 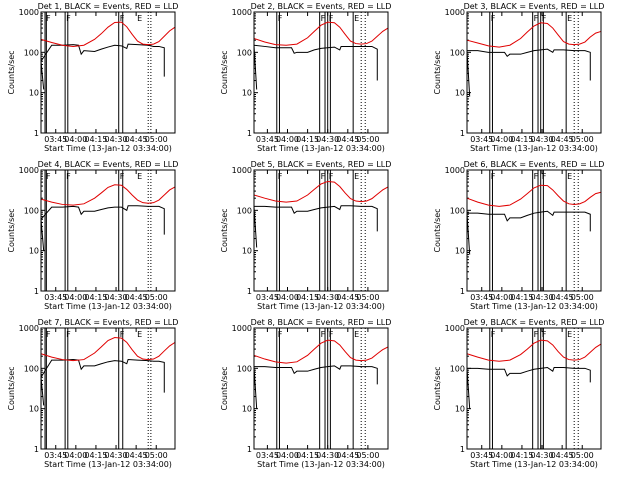 I want to click on panel-5-marker-letter: E, so click(x=356, y=176).